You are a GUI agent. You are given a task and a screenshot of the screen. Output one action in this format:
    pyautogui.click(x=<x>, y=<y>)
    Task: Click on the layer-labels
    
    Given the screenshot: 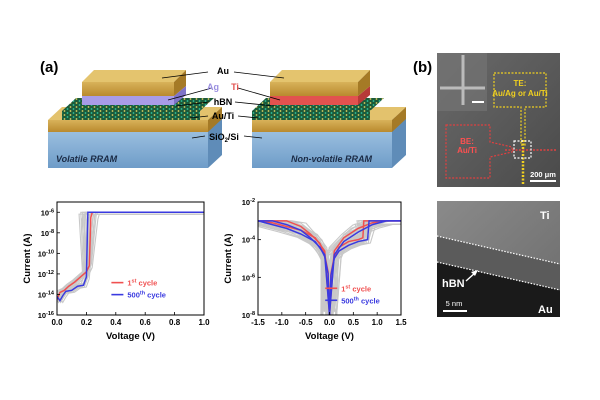 What is the action you would take?
    pyautogui.click(x=223, y=105)
    